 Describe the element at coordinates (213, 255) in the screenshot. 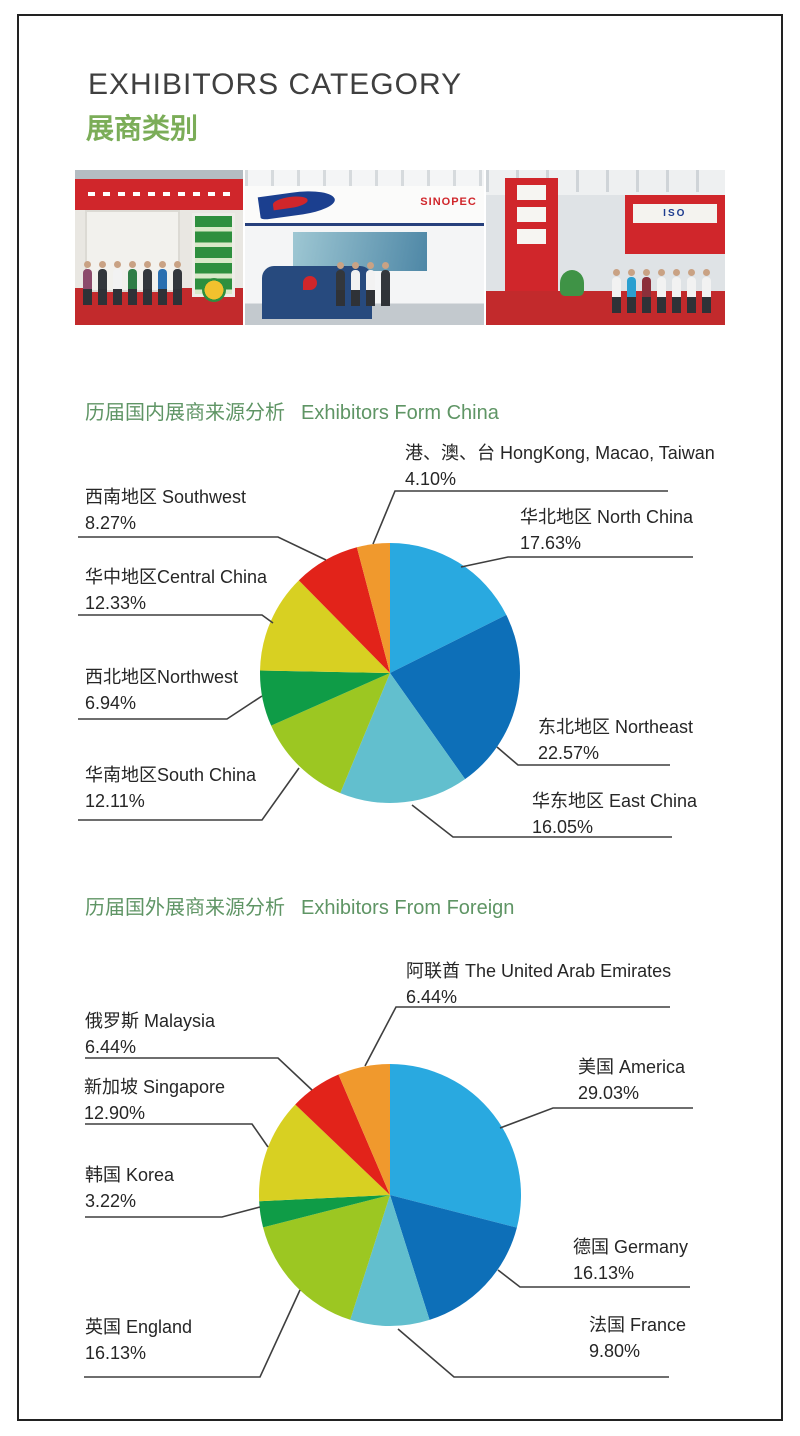

I see `green-display-stand` at that location.